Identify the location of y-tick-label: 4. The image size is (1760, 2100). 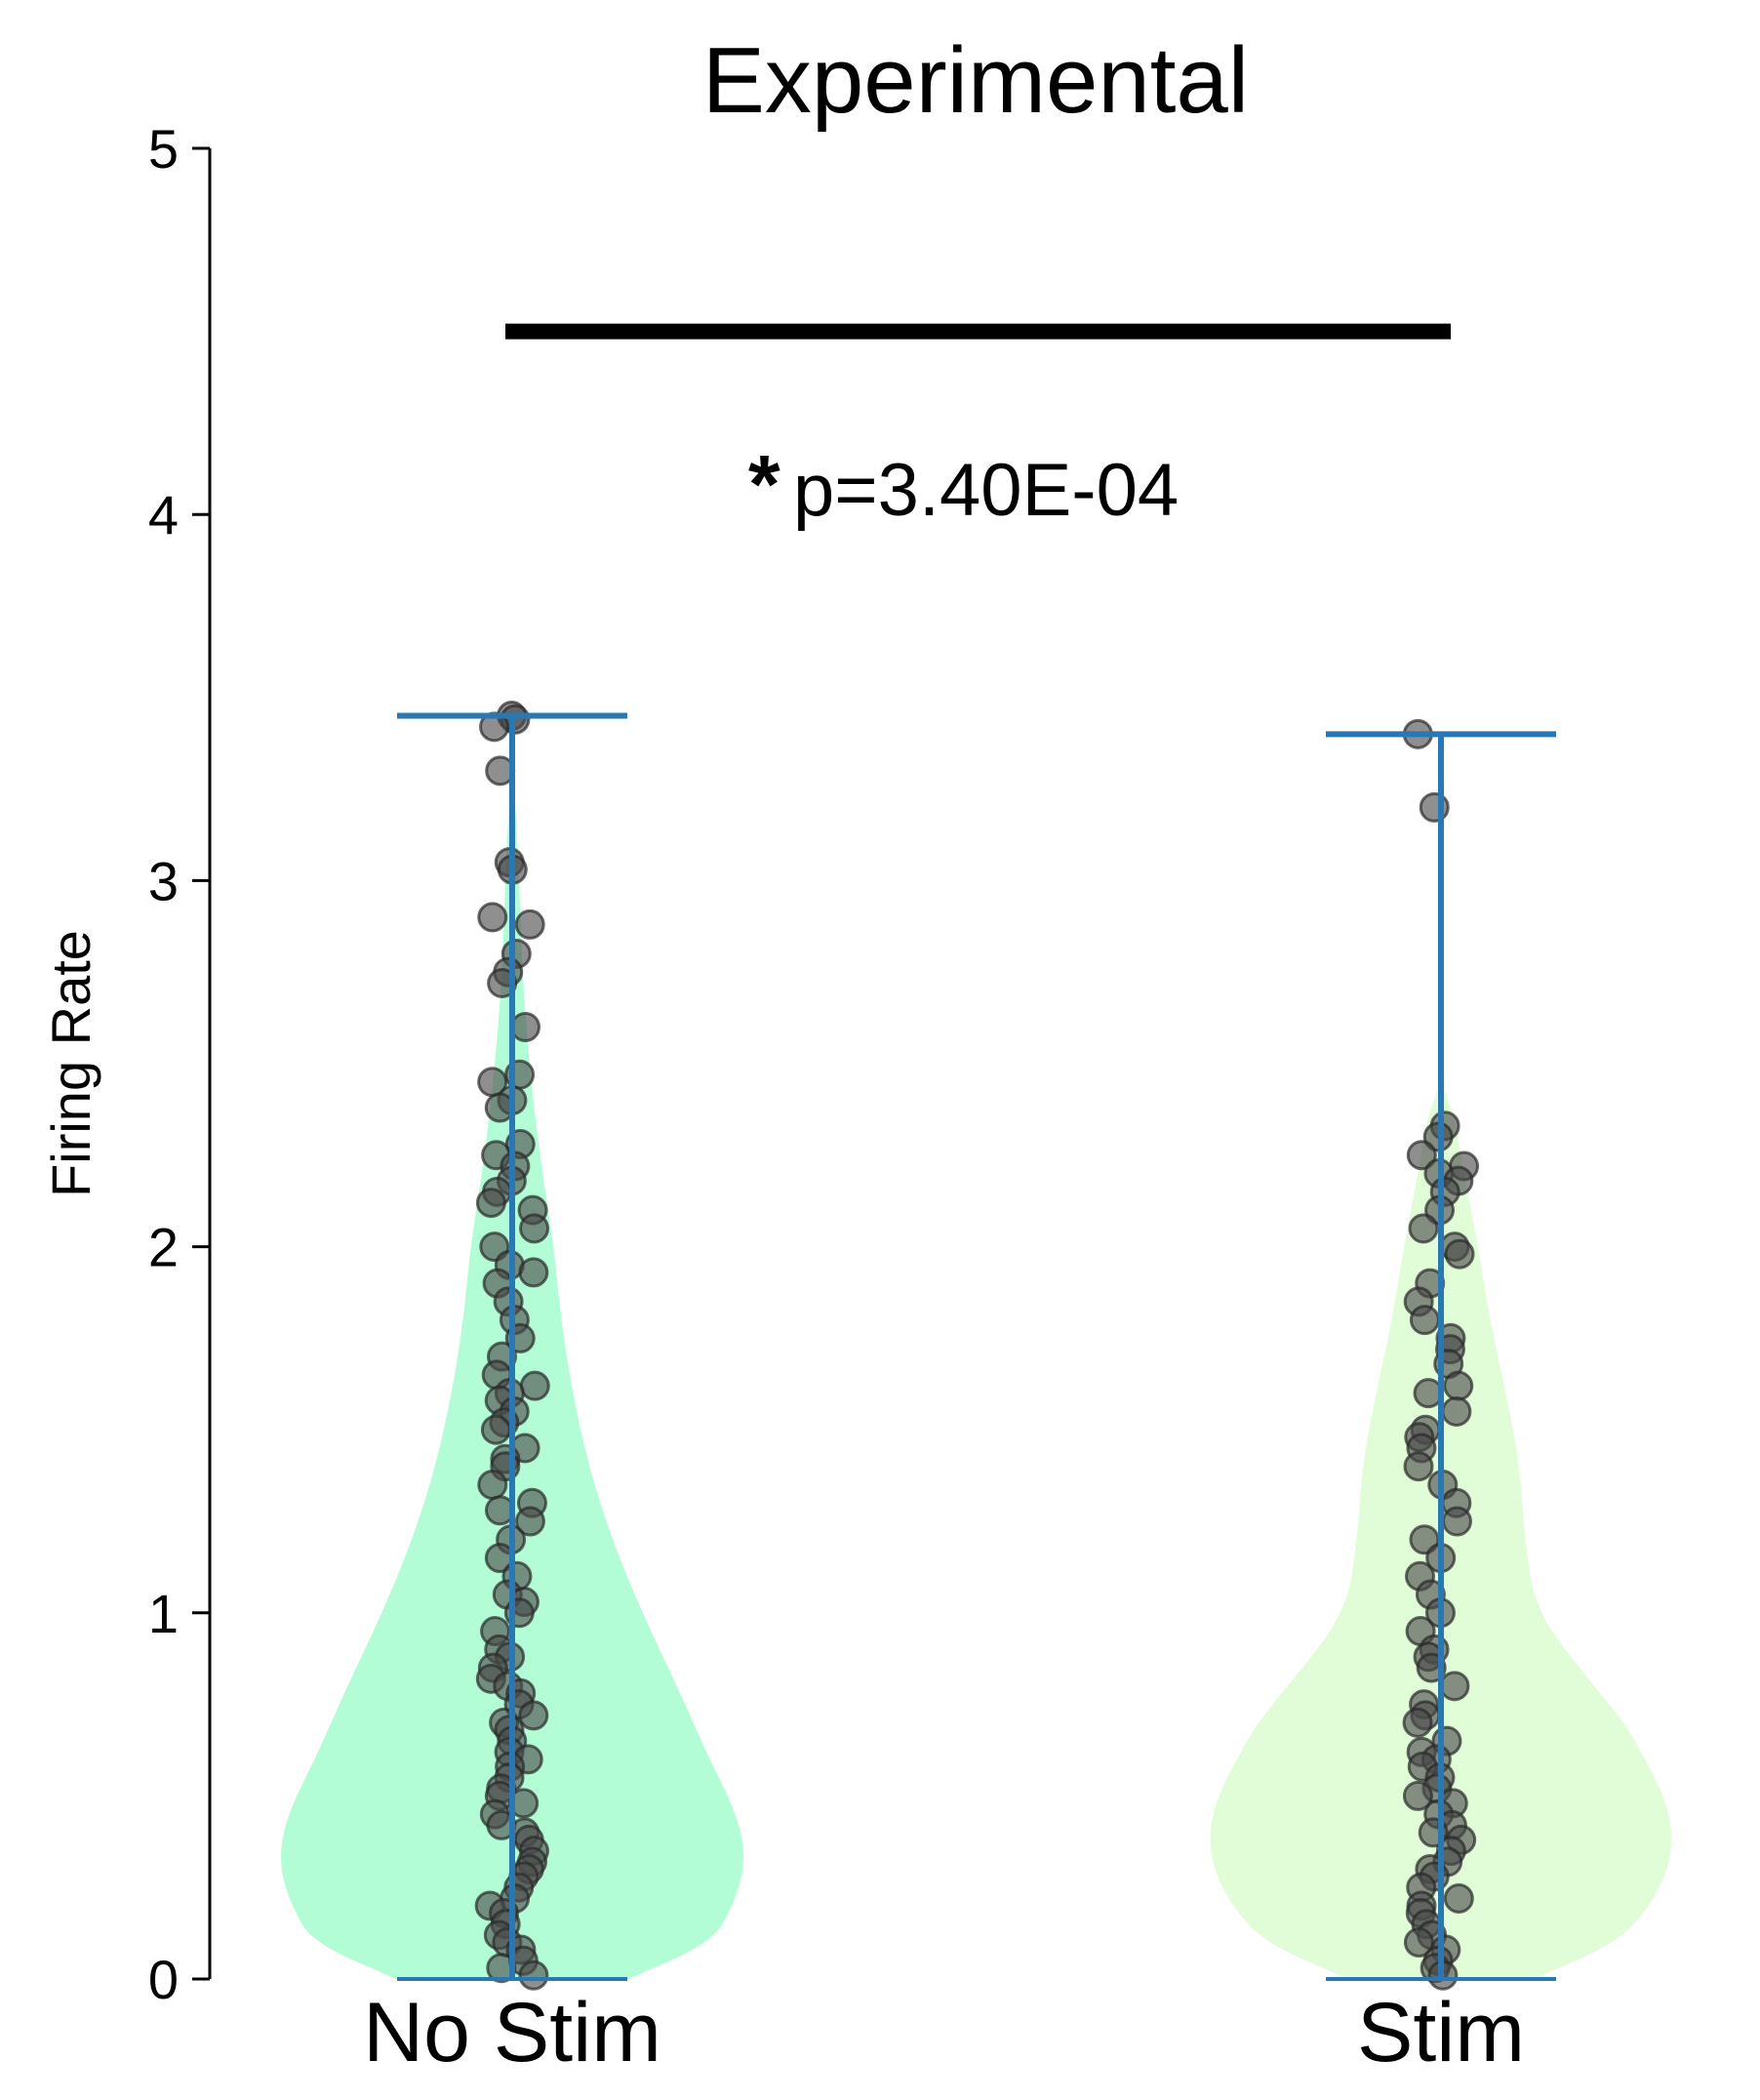
(163, 514).